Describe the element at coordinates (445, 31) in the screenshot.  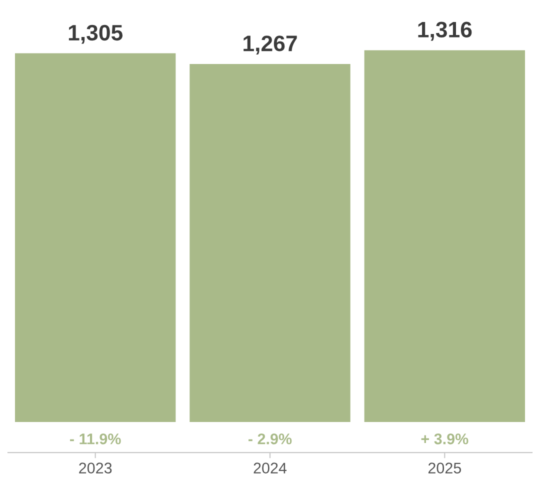
I see `data-label: 1,316` at that location.